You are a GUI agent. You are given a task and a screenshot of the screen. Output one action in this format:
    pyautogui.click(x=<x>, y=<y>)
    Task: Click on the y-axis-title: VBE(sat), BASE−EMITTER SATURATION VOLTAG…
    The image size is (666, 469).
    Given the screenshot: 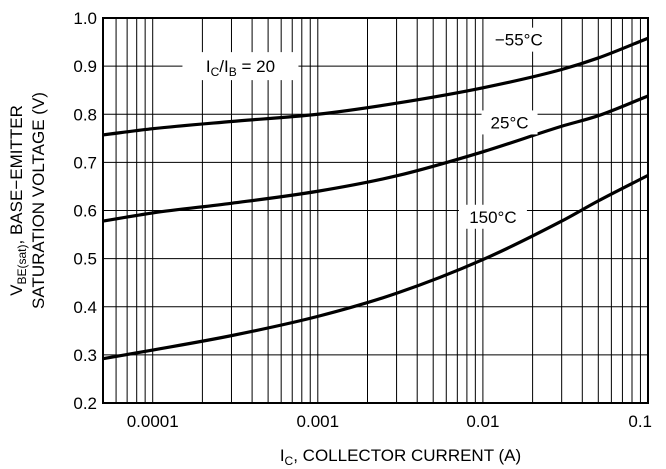 What is the action you would take?
    pyautogui.click(x=27, y=200)
    